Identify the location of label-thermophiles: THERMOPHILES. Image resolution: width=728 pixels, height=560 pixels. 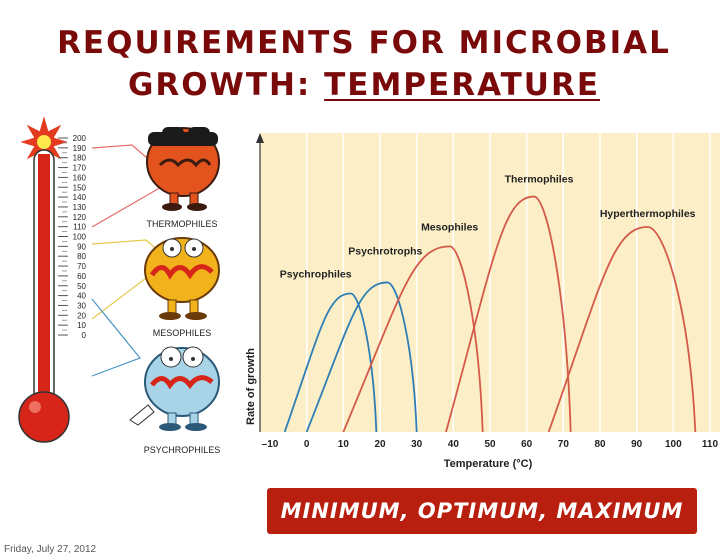
(181, 224).